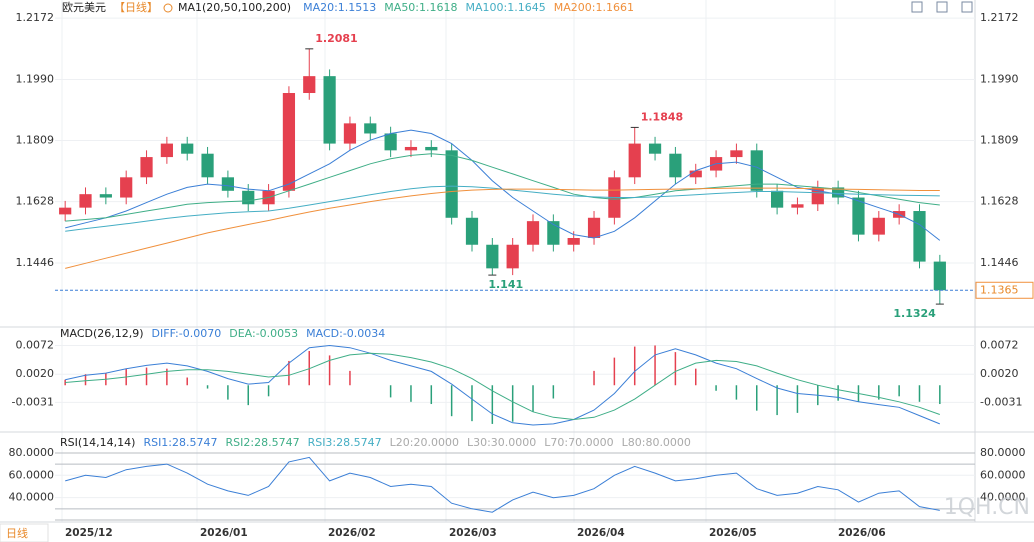 Image resolution: width=1034 pixels, height=542 pixels. What do you see at coordinates (35, 79) in the screenshot?
I see `y-tick-label: 1.1990` at bounding box center [35, 79].